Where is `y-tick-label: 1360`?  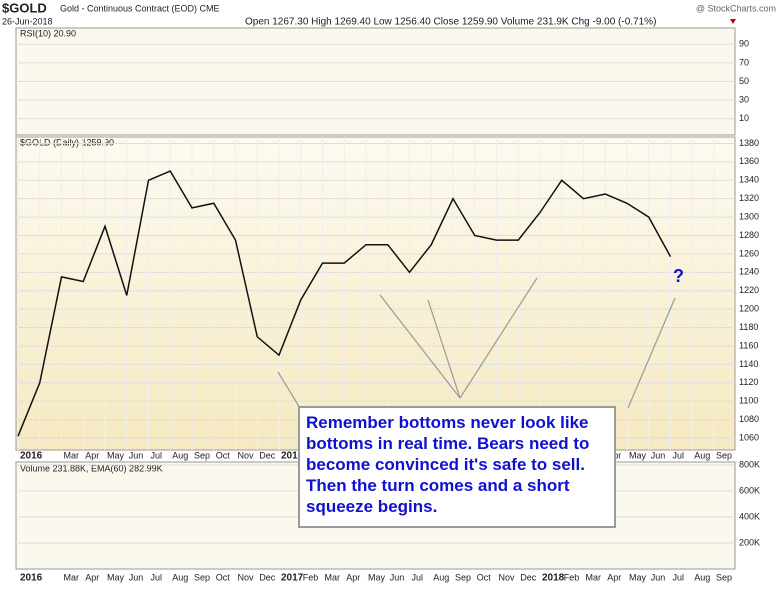
y-tick-label: 1360 is located at coordinates (749, 161).